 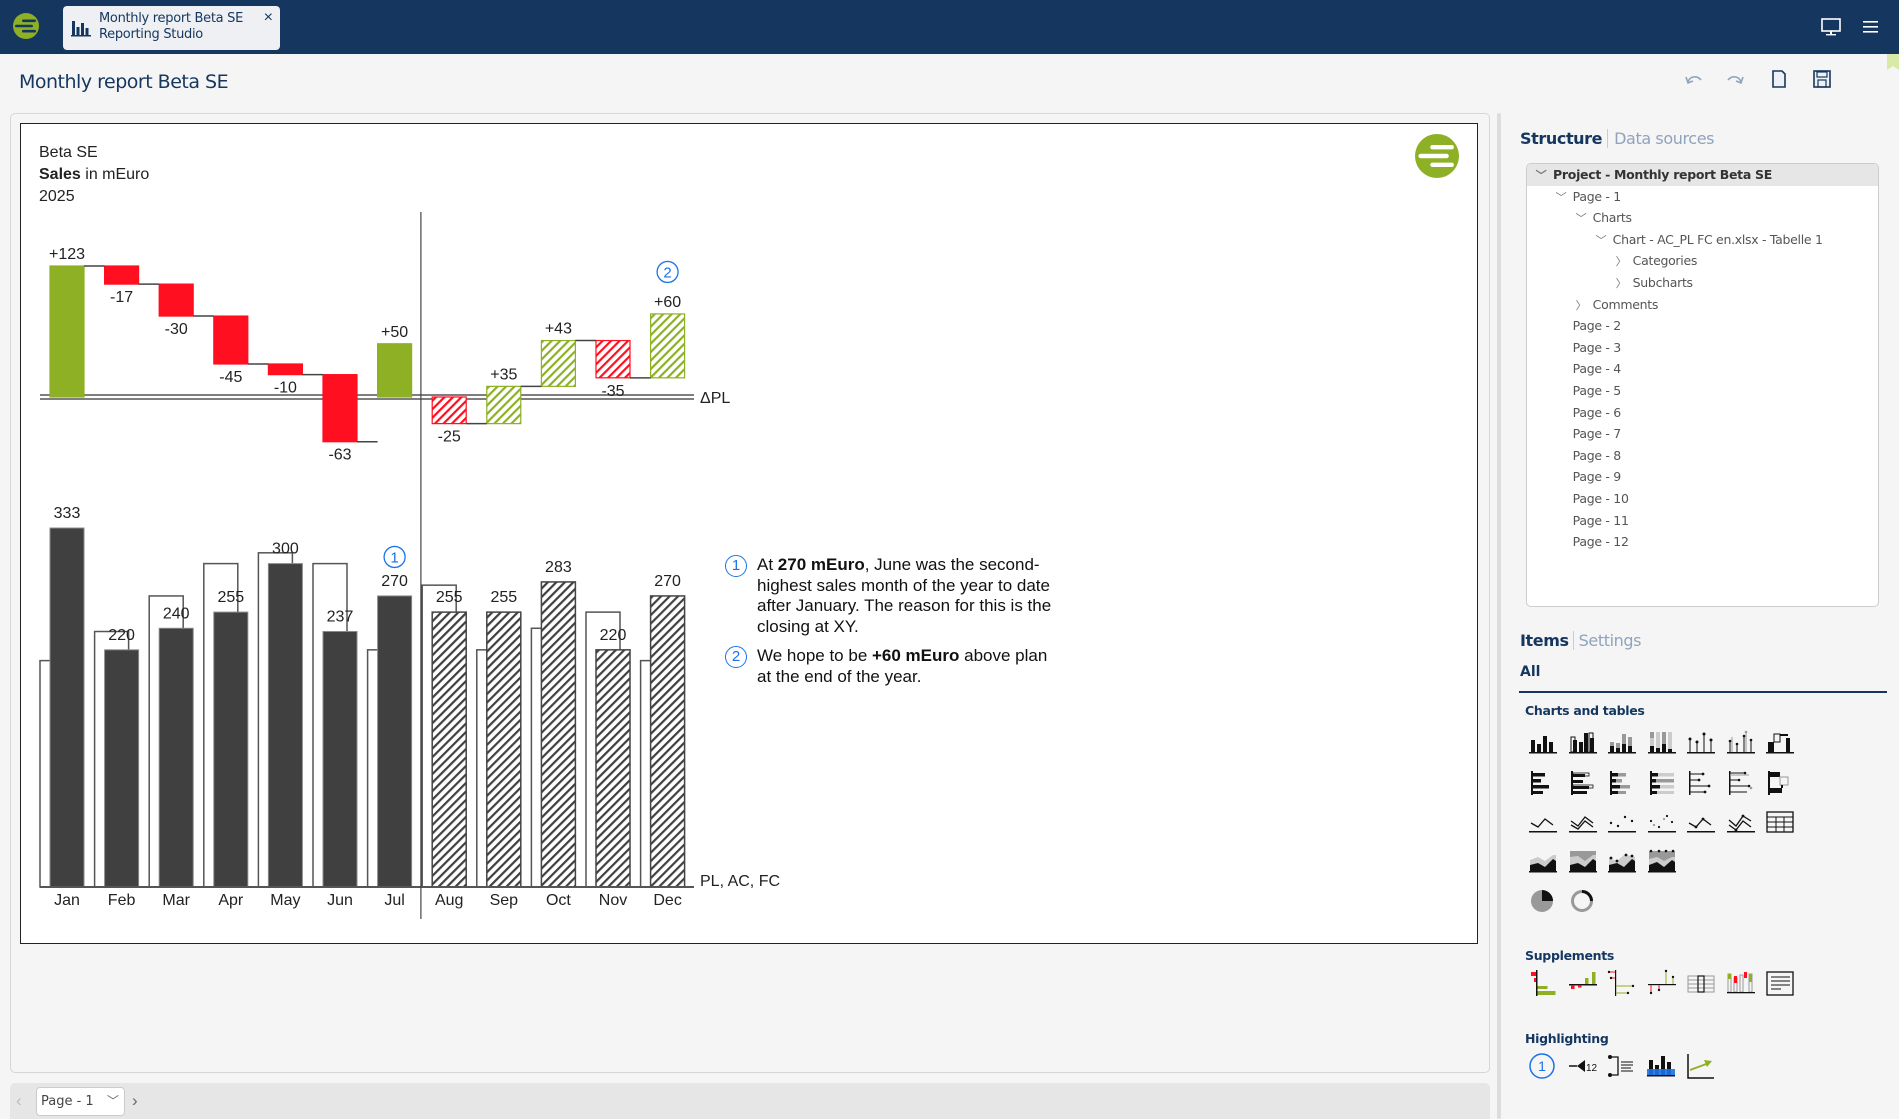 I want to click on horizontal-pin-variance-icon, so click(x=1623, y=983).